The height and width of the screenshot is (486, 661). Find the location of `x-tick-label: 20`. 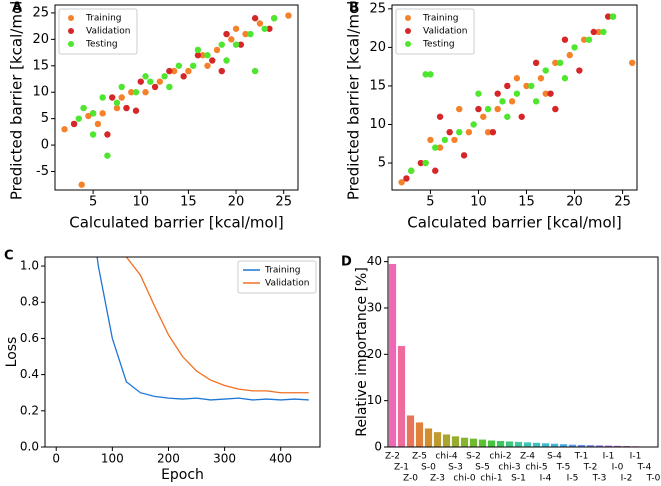

x-tick-label: 20 is located at coordinates (574, 202).